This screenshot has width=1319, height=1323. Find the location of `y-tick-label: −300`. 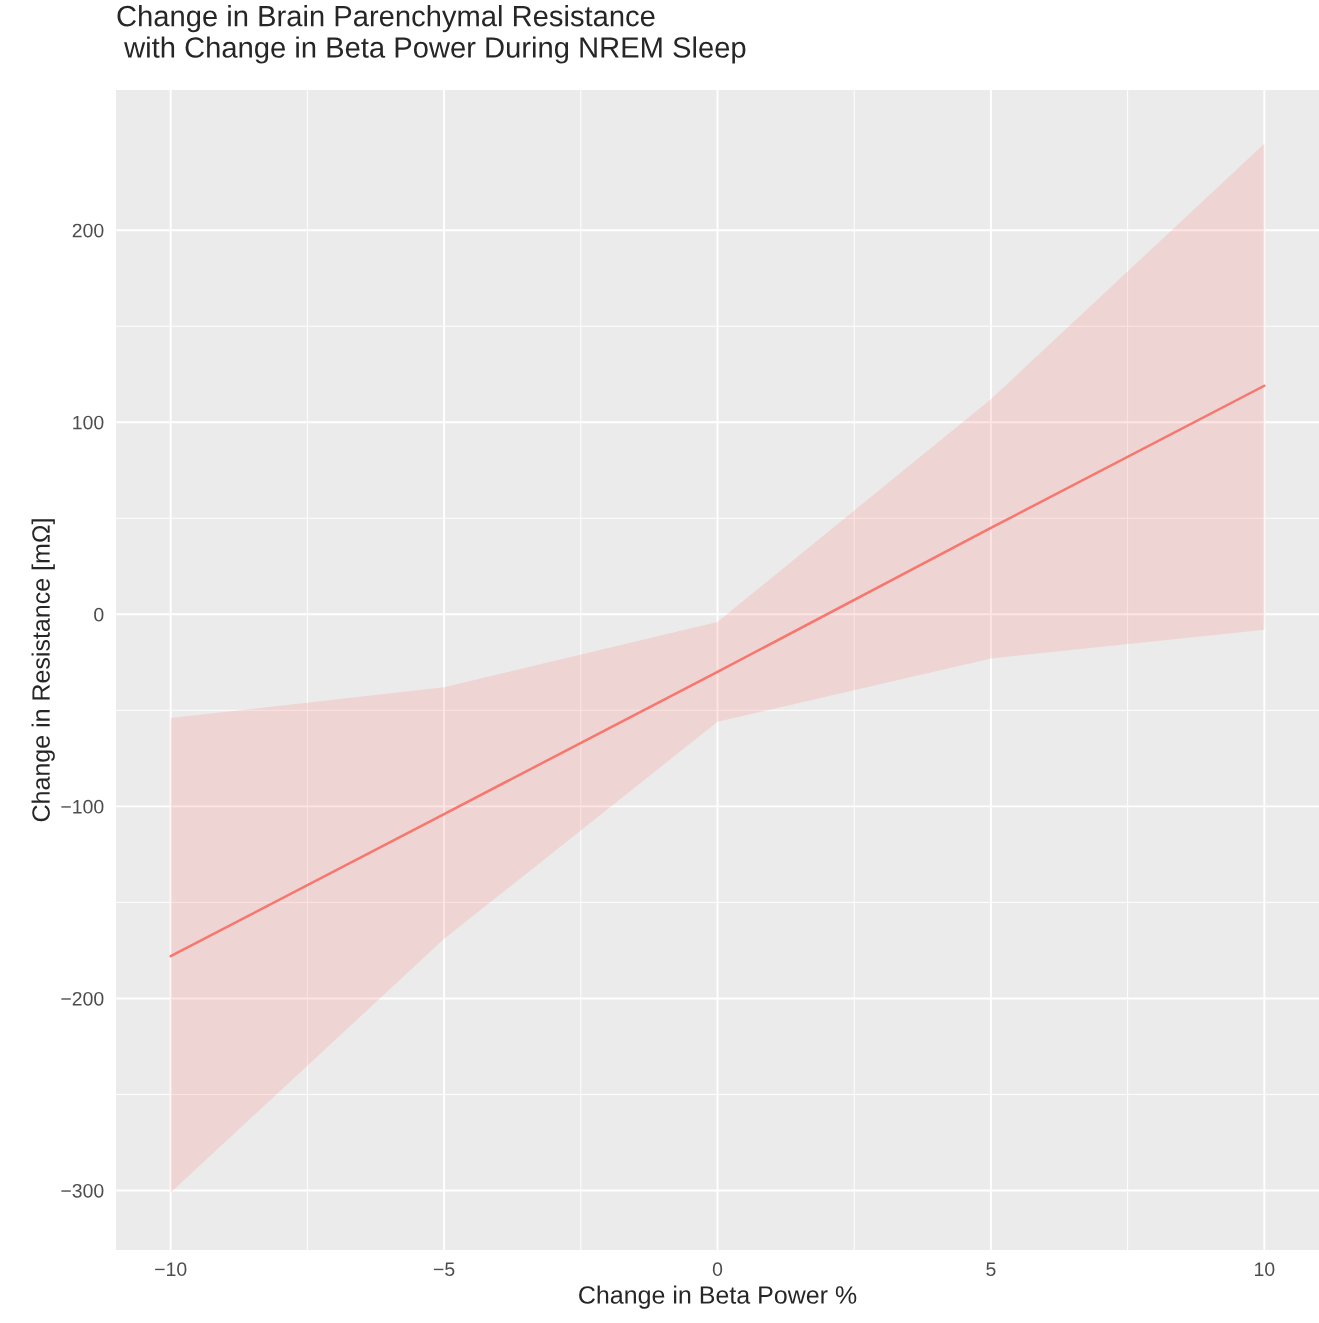

y-tick-label: −300 is located at coordinates (82, 1190).